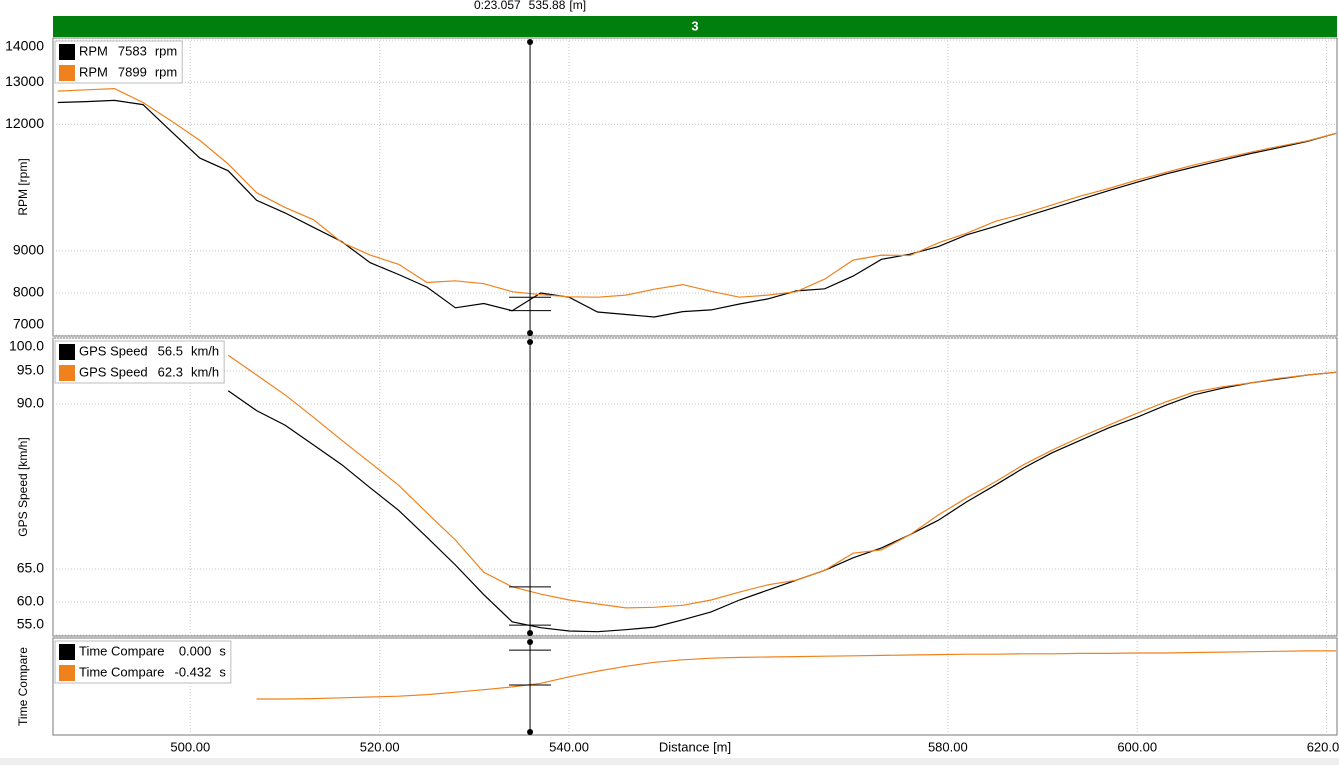 This screenshot has height=765, width=1339. What do you see at coordinates (669, 761) in the screenshot?
I see `bottom-strip` at bounding box center [669, 761].